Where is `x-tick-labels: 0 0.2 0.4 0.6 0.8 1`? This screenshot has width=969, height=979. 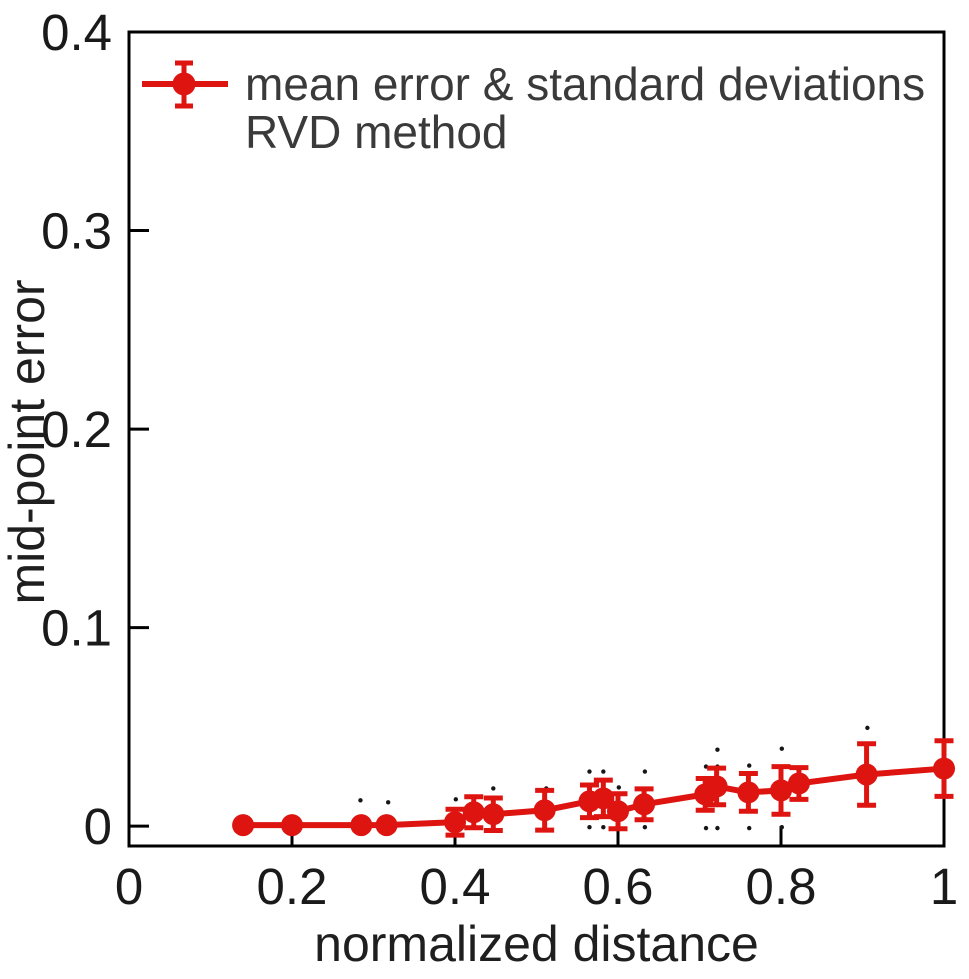 x-tick-labels: 0 0.2 0.4 0.6 0.8 1 is located at coordinates (536, 886).